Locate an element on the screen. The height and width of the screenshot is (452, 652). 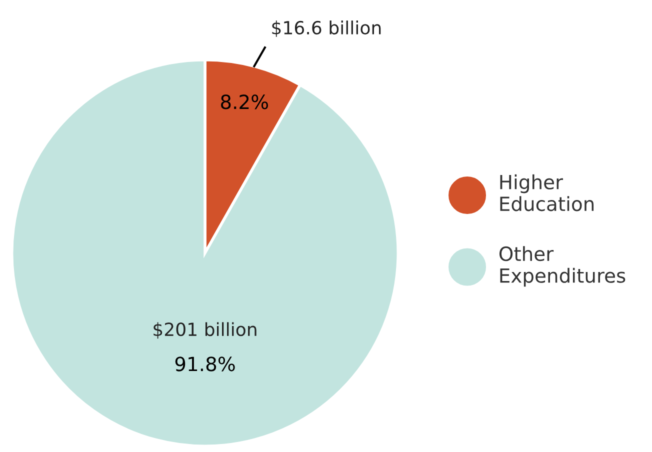
text: $16.6 billion is located at coordinates (326, 28).